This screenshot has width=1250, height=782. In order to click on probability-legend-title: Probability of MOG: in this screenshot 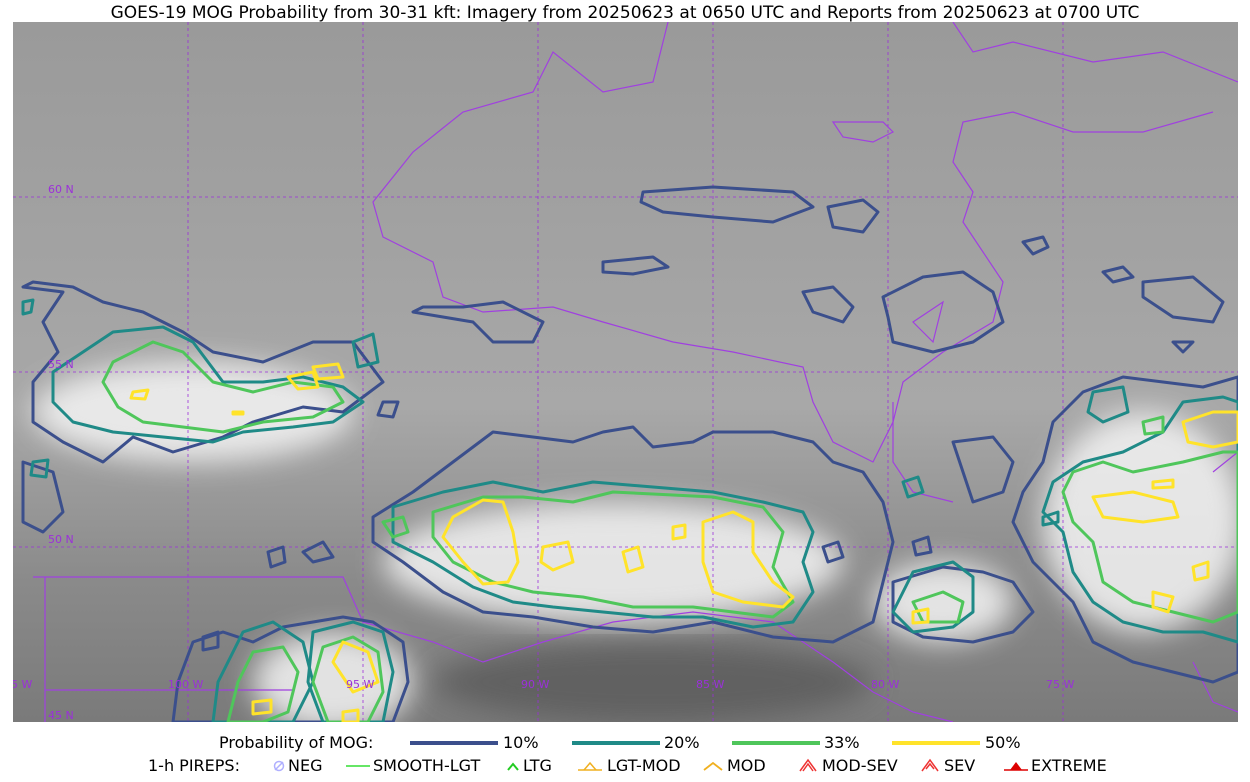, I will do `click(296, 742)`.